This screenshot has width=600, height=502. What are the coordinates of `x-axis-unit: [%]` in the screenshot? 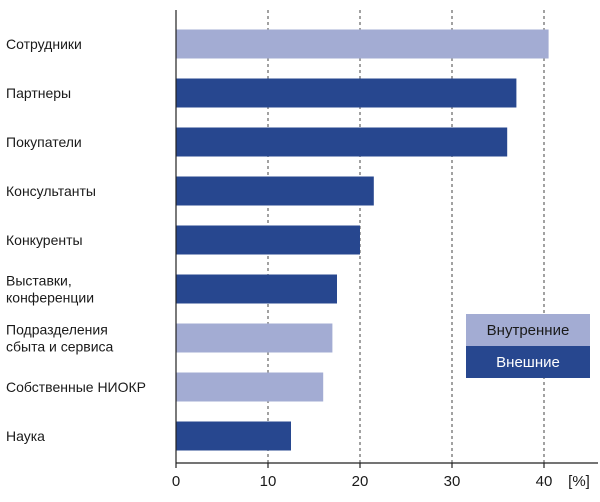 It's located at (579, 481).